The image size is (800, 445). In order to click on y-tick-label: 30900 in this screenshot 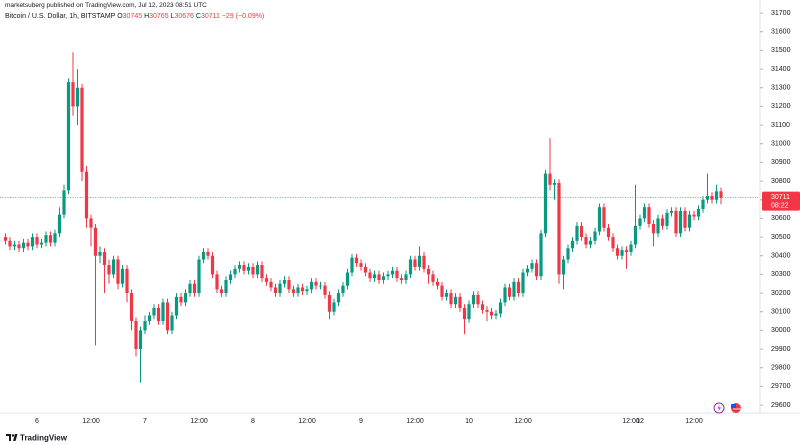, I will do `click(781, 162)`.